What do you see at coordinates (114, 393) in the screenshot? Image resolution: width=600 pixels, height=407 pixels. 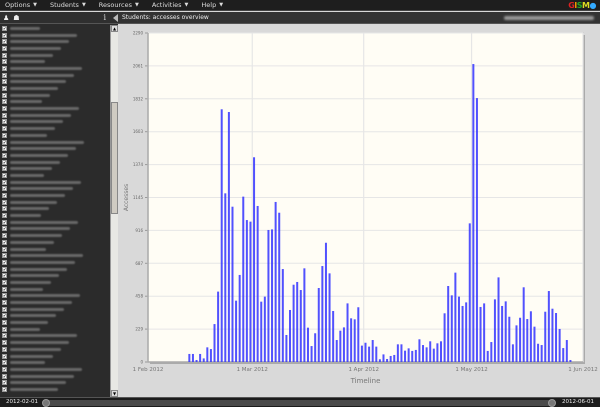 I see `scroll-down-button: ▼` at bounding box center [114, 393].